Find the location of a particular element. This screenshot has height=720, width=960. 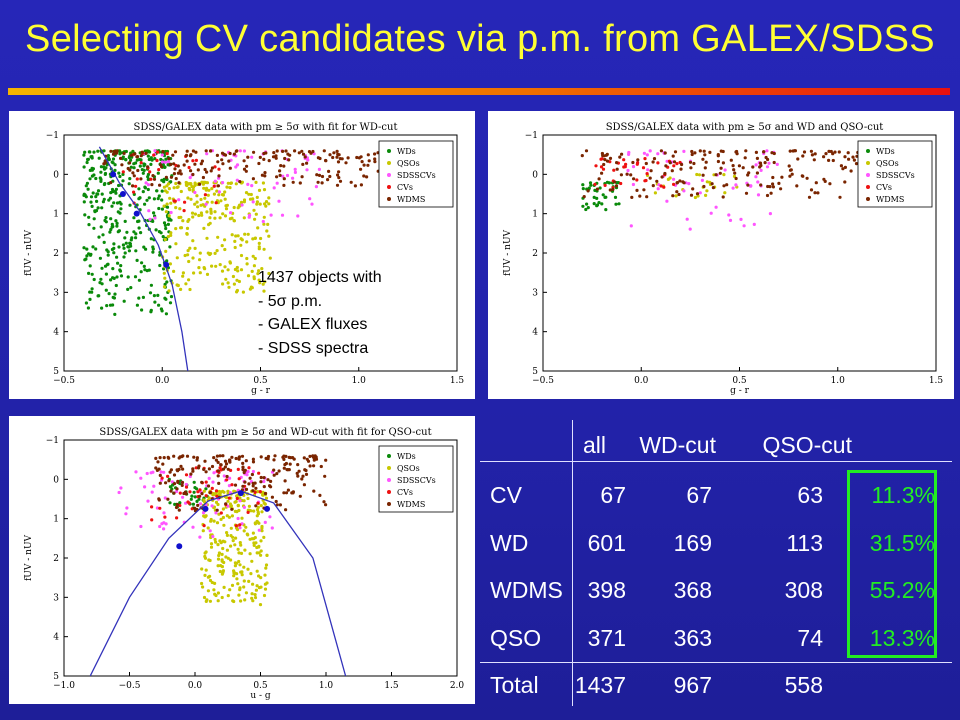

table-value-cell: 169 is located at coordinates (692, 542).